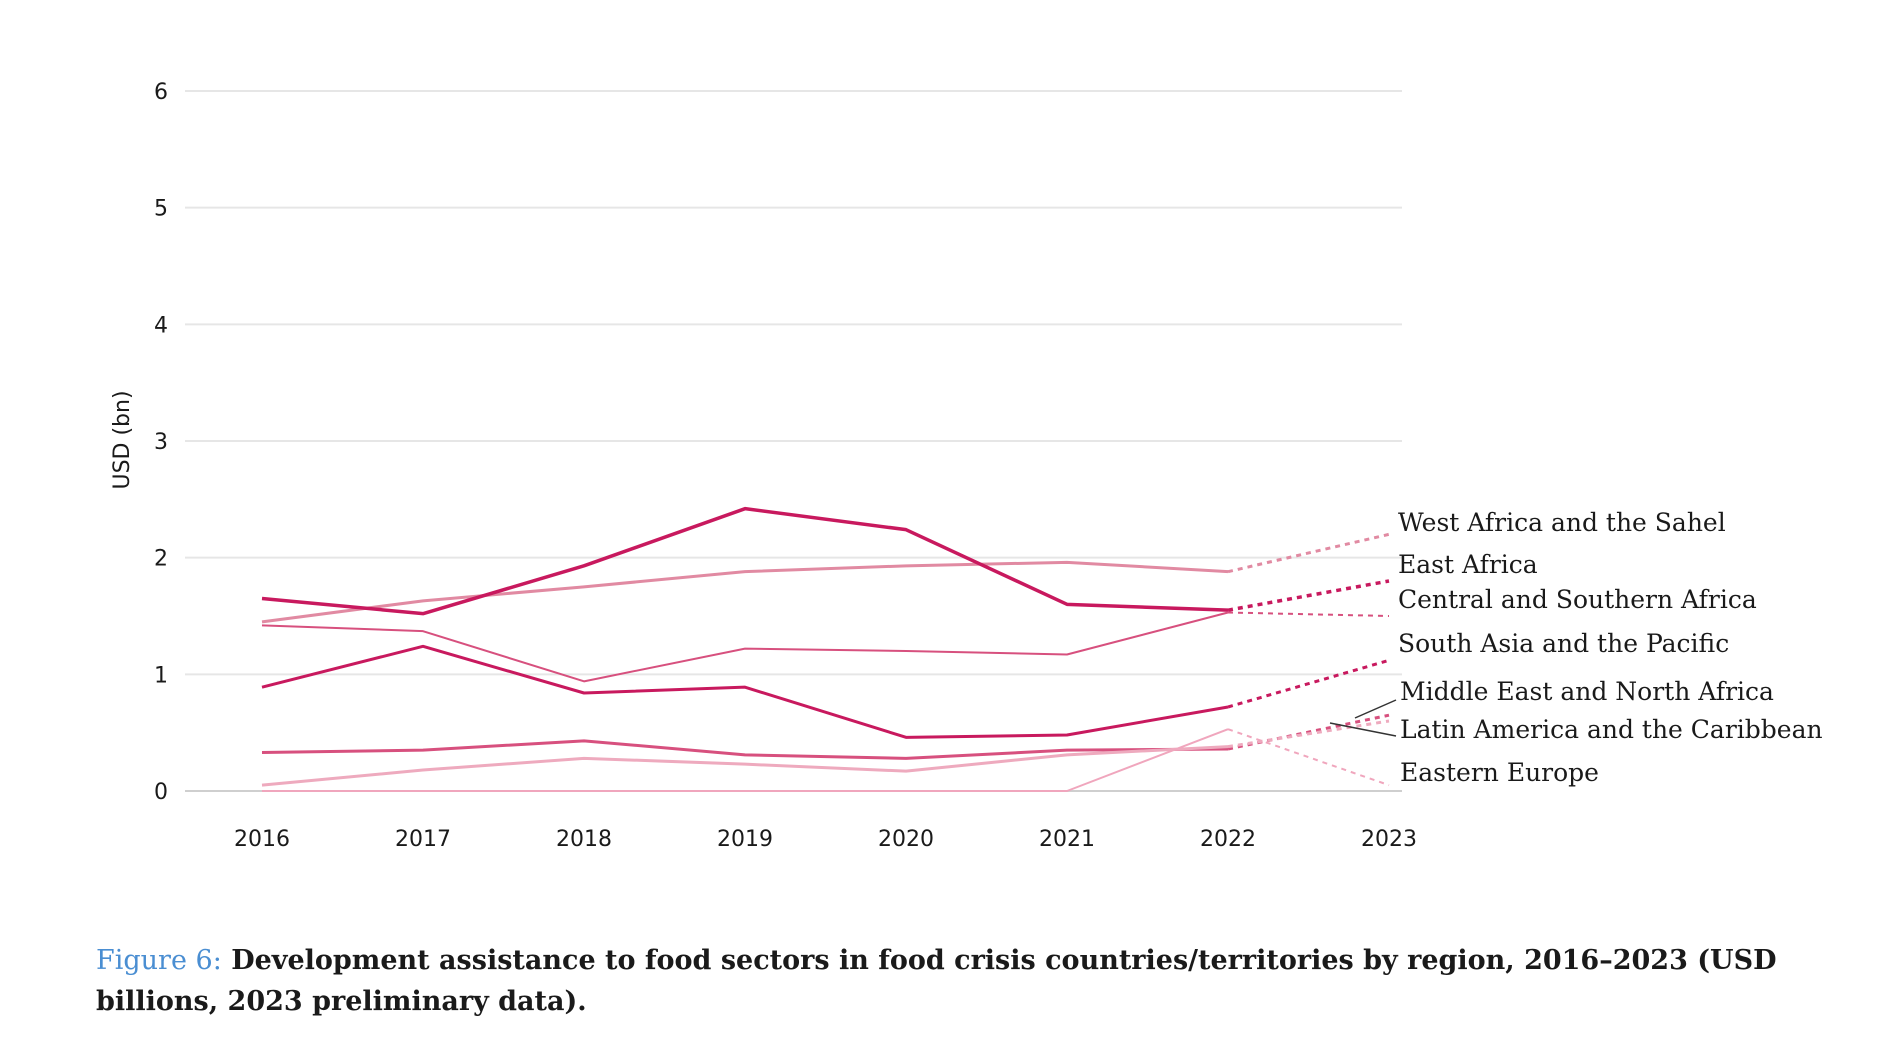 Image resolution: width=1904 pixels, height=1052 pixels. I want to click on latam-leader-line, so click(1363, 729).